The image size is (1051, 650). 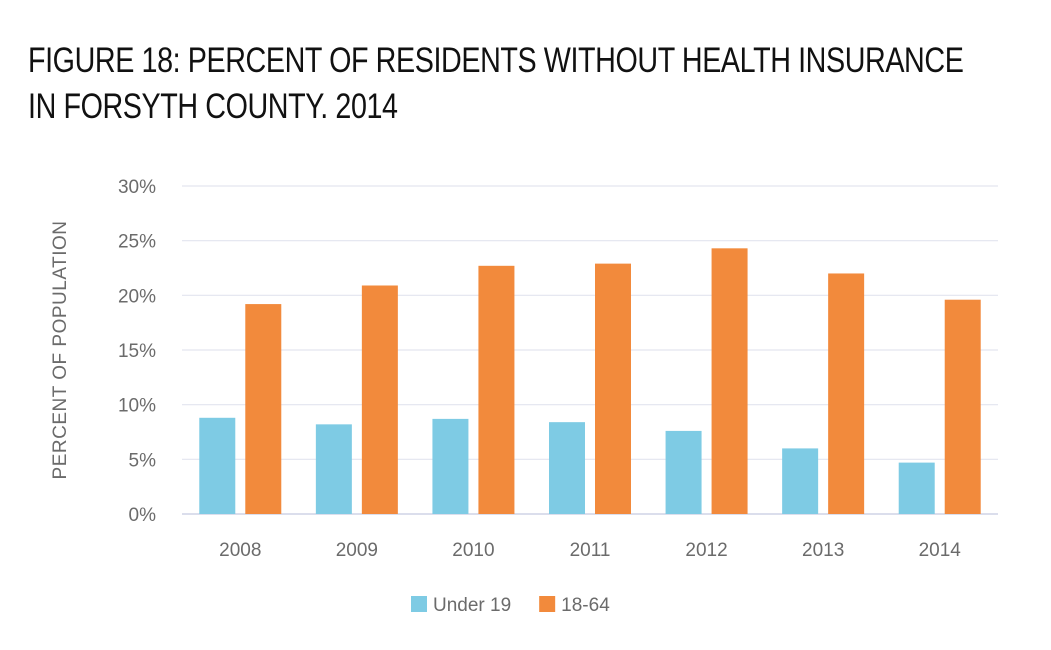 I want to click on y-axis-ticks: 0% 5% 10% 15% 20% 25% 30%, so click(x=137, y=351).